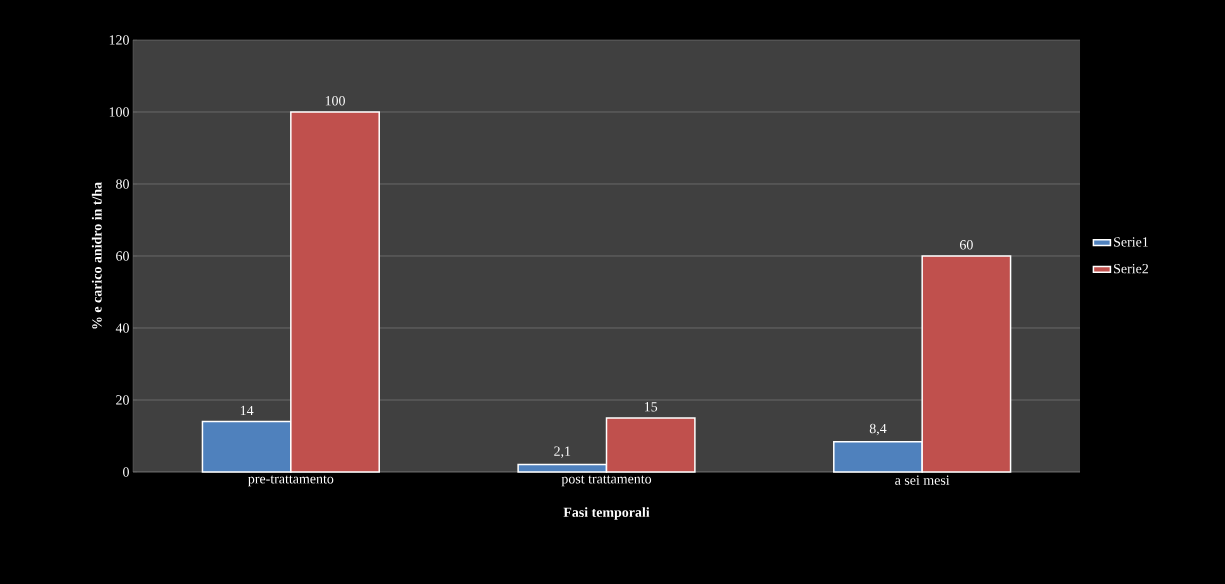 This screenshot has width=1225, height=584. What do you see at coordinates (606, 481) in the screenshot?
I see `x-tick-label: post trattamento` at bounding box center [606, 481].